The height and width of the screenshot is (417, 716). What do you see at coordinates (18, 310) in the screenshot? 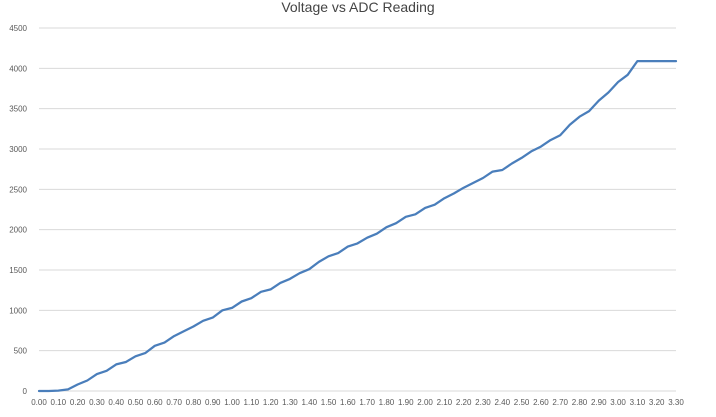
I see `y-tick-label: 1000` at bounding box center [18, 310].